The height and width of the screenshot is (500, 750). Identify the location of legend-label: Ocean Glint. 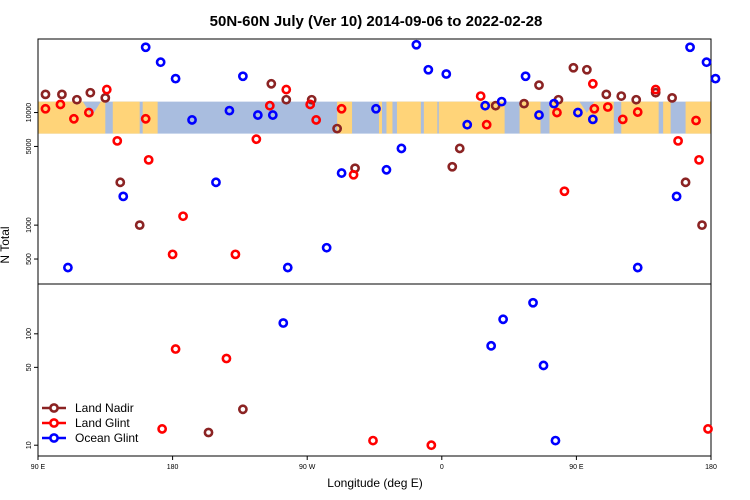
(107, 438).